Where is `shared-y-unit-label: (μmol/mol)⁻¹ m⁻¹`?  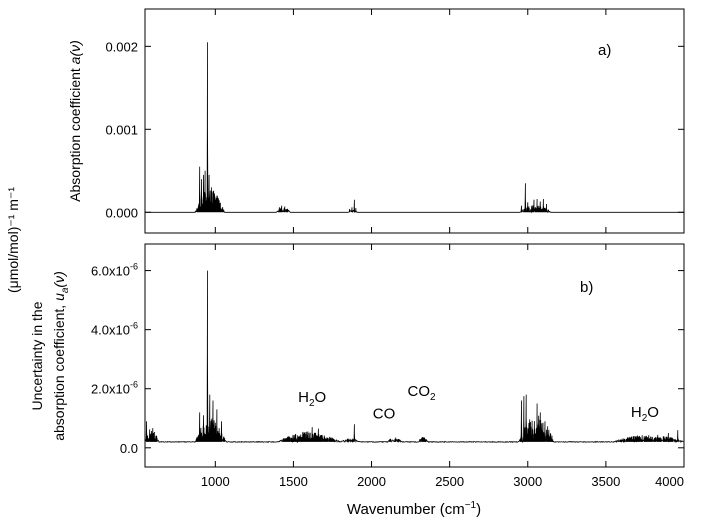 shared-y-unit-label: (μmol/mol)⁻¹ m⁻¹ is located at coordinates (13, 240).